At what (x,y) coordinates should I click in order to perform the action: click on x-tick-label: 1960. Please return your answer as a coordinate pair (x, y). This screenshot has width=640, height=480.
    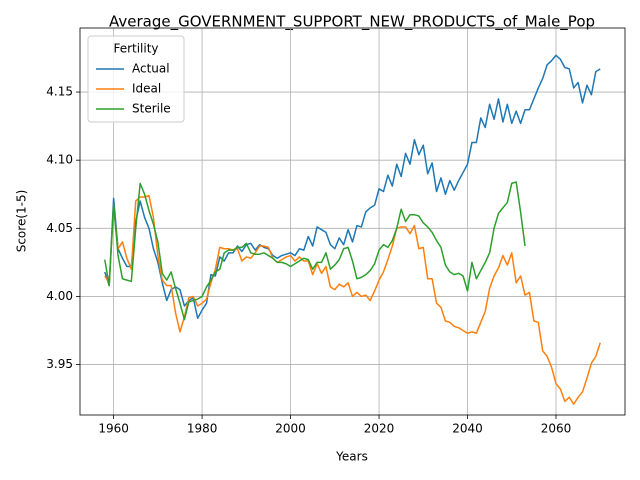
    Looking at the image, I should click on (113, 429).